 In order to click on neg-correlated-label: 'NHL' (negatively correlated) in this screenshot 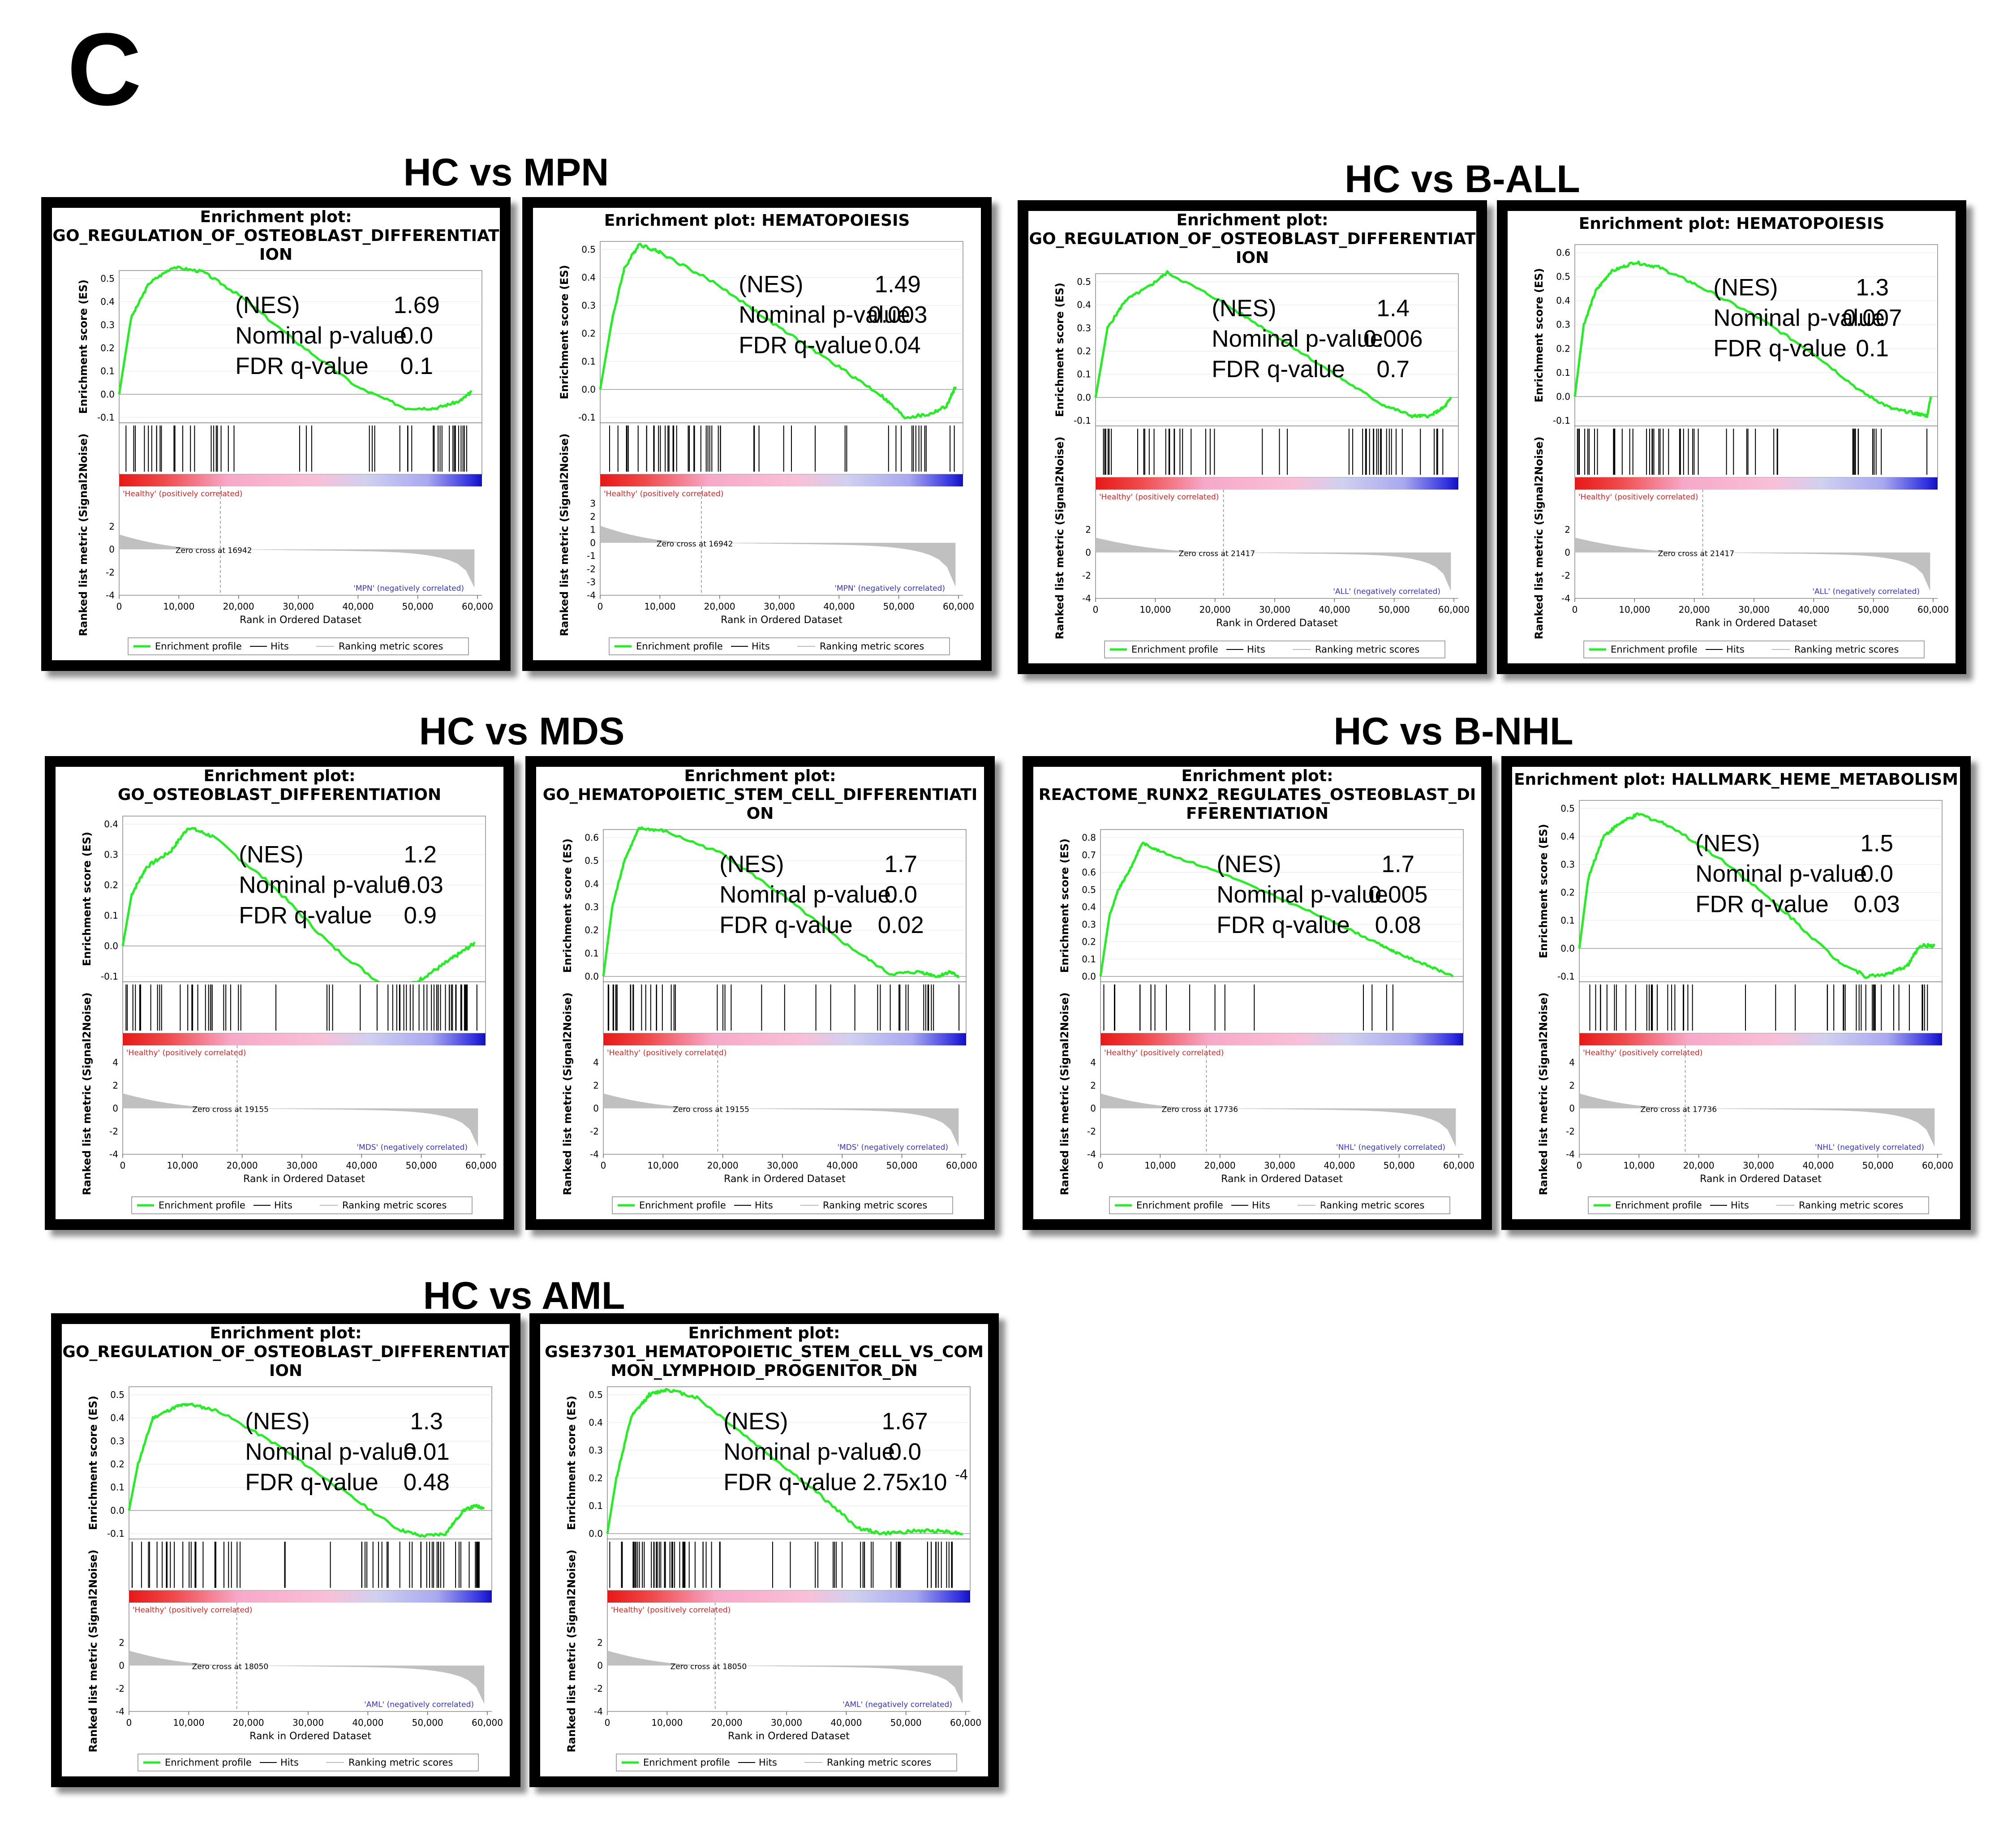, I will do `click(1390, 1147)`.